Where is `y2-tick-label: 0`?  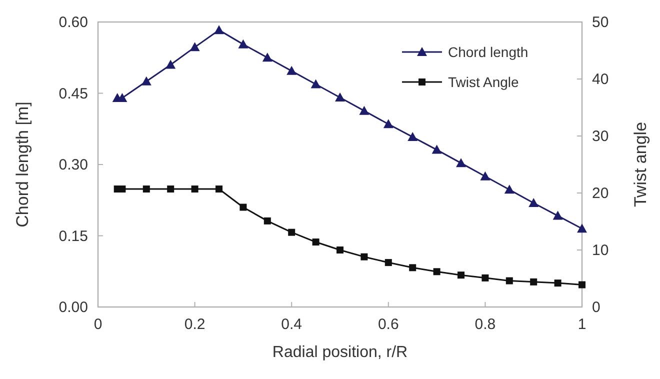 y2-tick-label: 0 is located at coordinates (596, 307).